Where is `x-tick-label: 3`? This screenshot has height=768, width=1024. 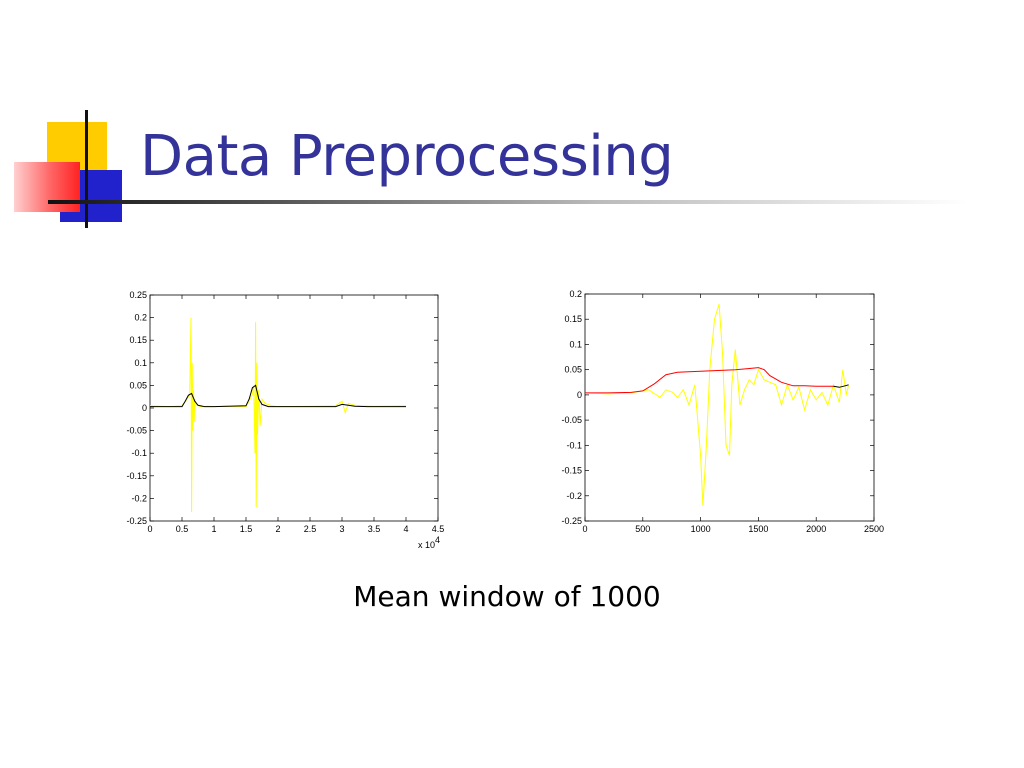 x-tick-label: 3 is located at coordinates (341, 529).